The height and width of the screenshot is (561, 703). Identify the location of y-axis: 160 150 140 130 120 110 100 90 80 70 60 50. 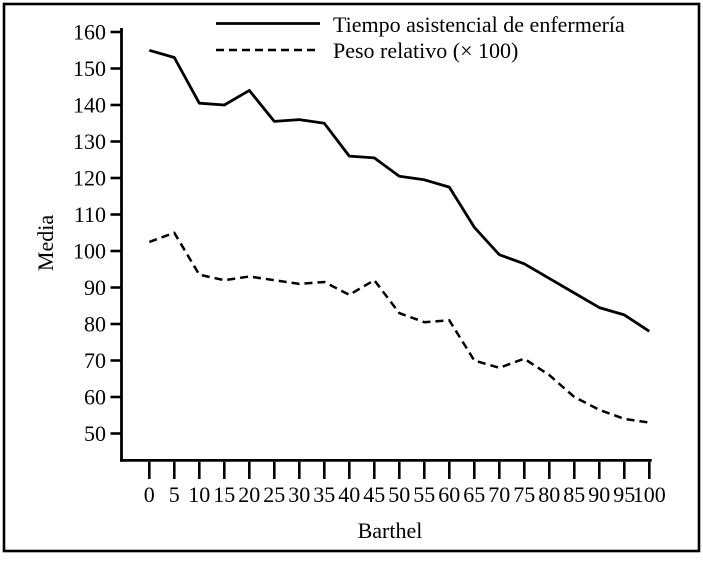
(98, 241).